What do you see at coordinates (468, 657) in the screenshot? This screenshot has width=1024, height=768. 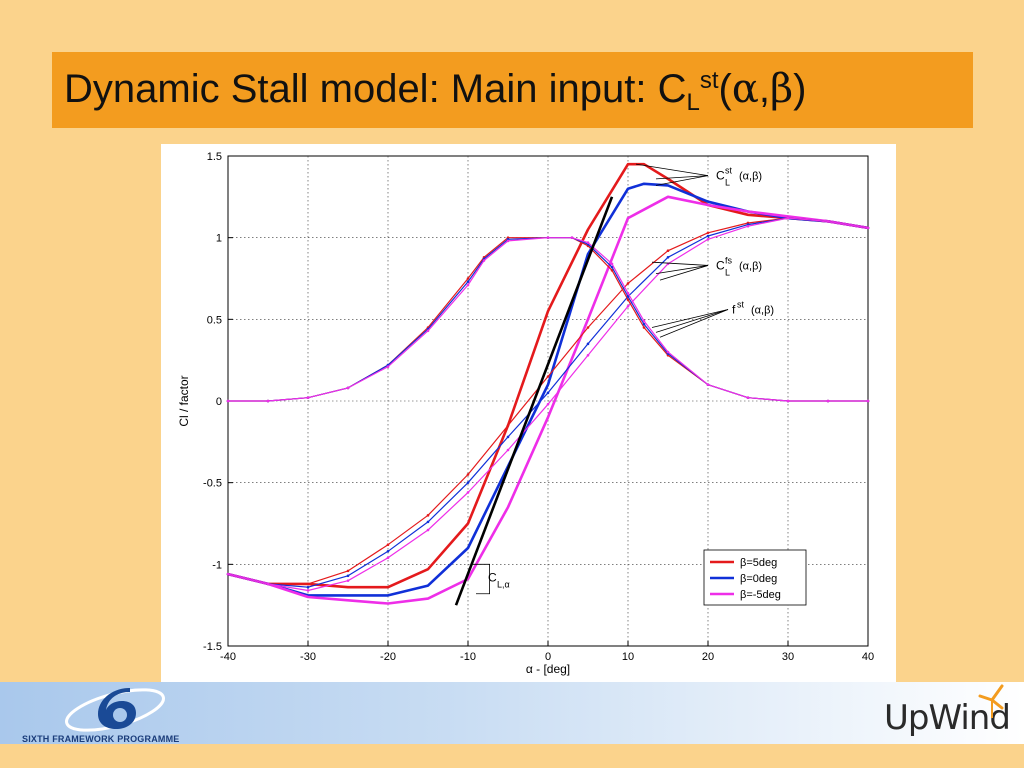 I see `x-tick-label: -10` at bounding box center [468, 657].